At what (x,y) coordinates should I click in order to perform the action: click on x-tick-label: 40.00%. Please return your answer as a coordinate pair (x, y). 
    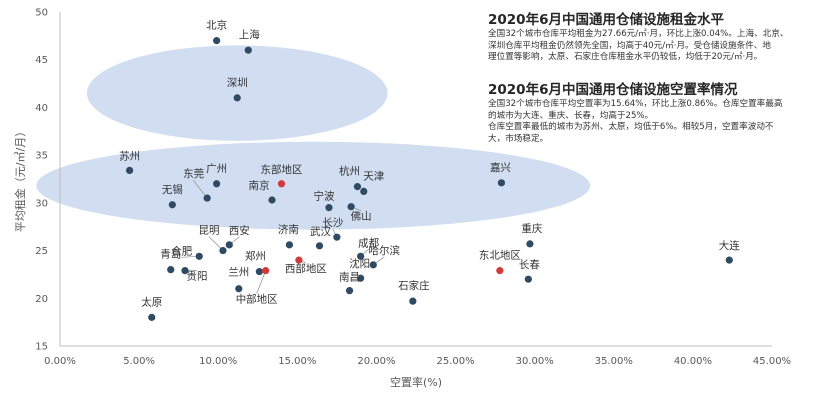
    Looking at the image, I should click on (693, 361).